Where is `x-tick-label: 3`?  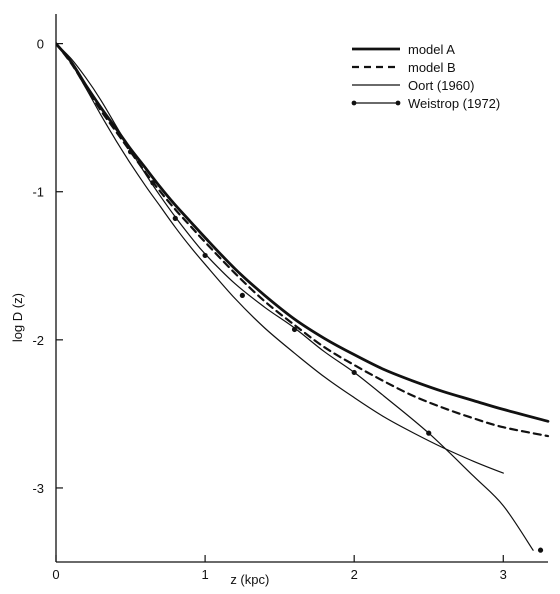 x-tick-label: 3 is located at coordinates (503, 574).